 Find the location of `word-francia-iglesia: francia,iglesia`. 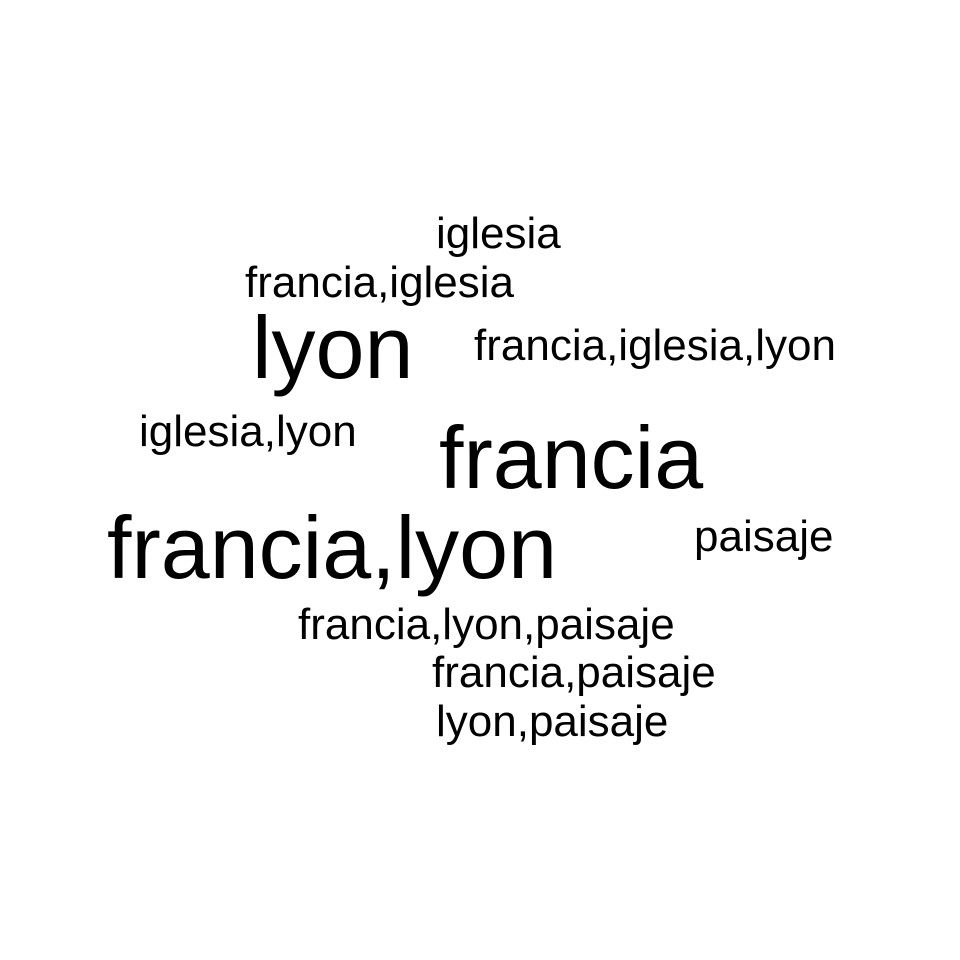

word-francia-iglesia: francia,iglesia is located at coordinates (380, 282).